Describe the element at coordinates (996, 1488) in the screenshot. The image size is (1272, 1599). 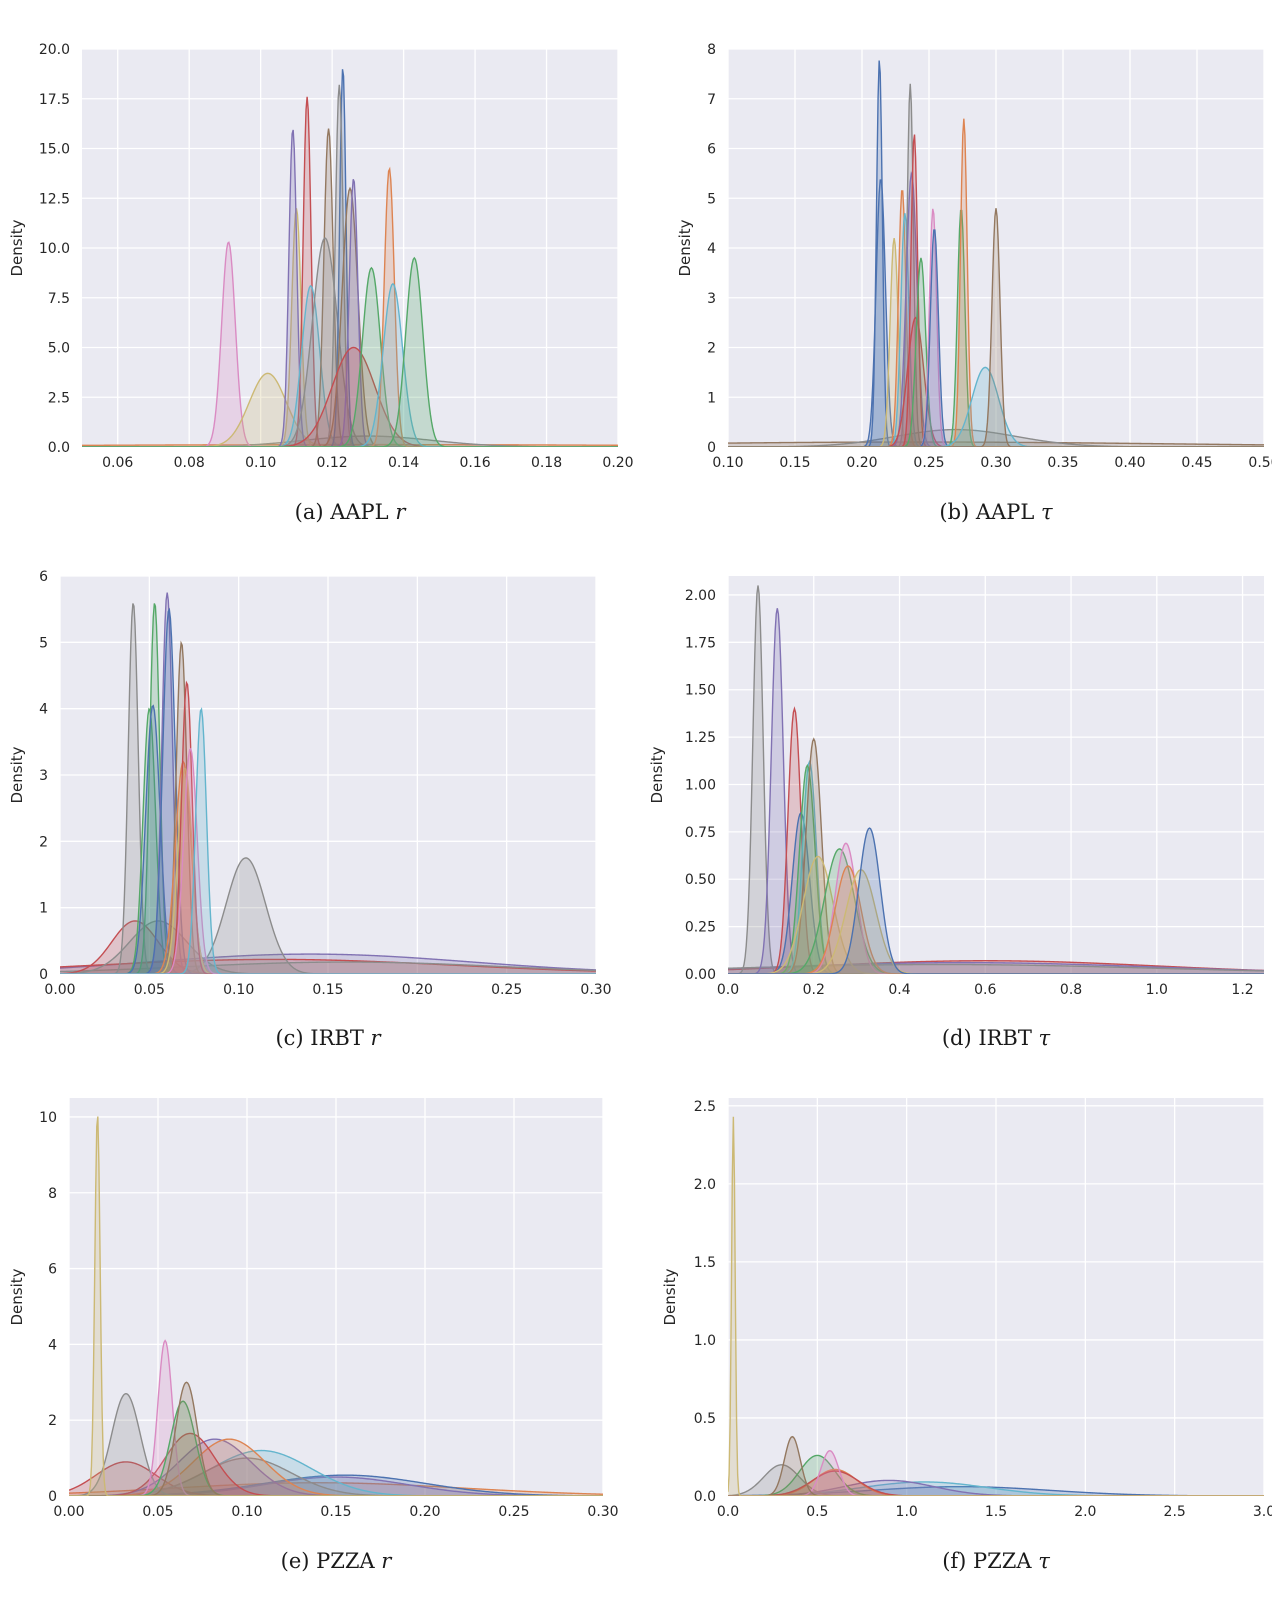
I see `density-line-s2` at that location.